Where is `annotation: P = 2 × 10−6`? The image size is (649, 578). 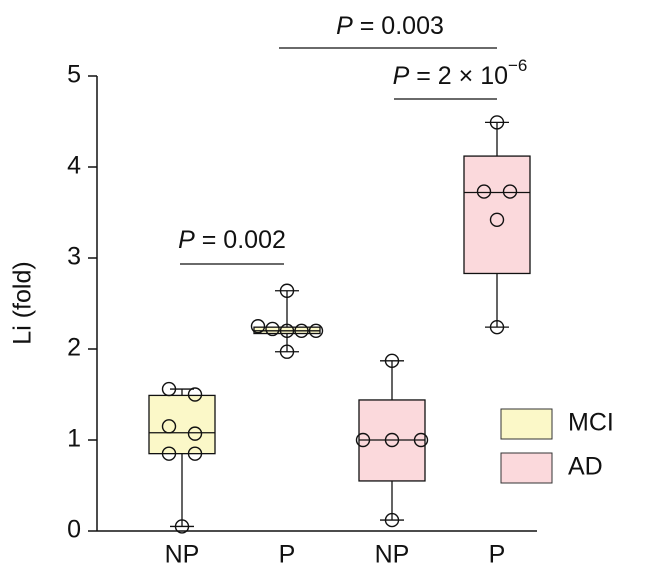 annotation: P = 2 × 10−6 is located at coordinates (460, 72).